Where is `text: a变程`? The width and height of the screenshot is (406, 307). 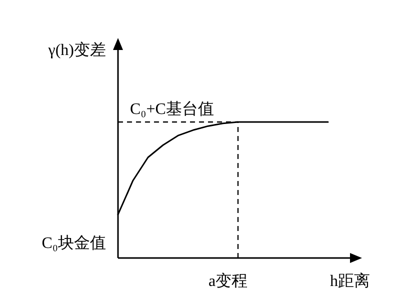 text: a变程 is located at coordinates (228, 281).